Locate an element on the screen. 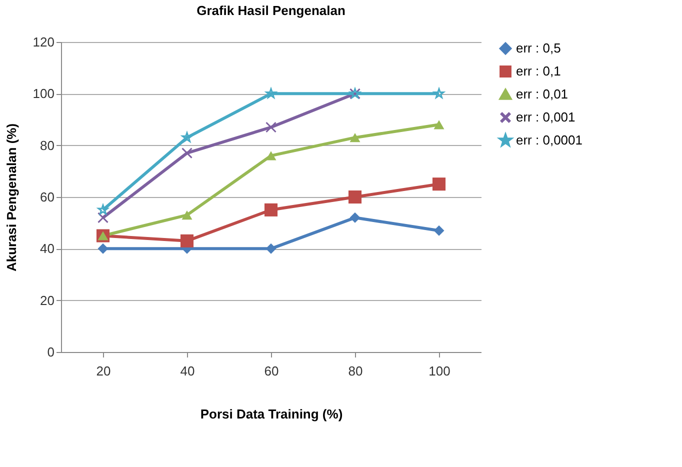 The height and width of the screenshot is (467, 682). x-tick-label: 80 is located at coordinates (355, 371).